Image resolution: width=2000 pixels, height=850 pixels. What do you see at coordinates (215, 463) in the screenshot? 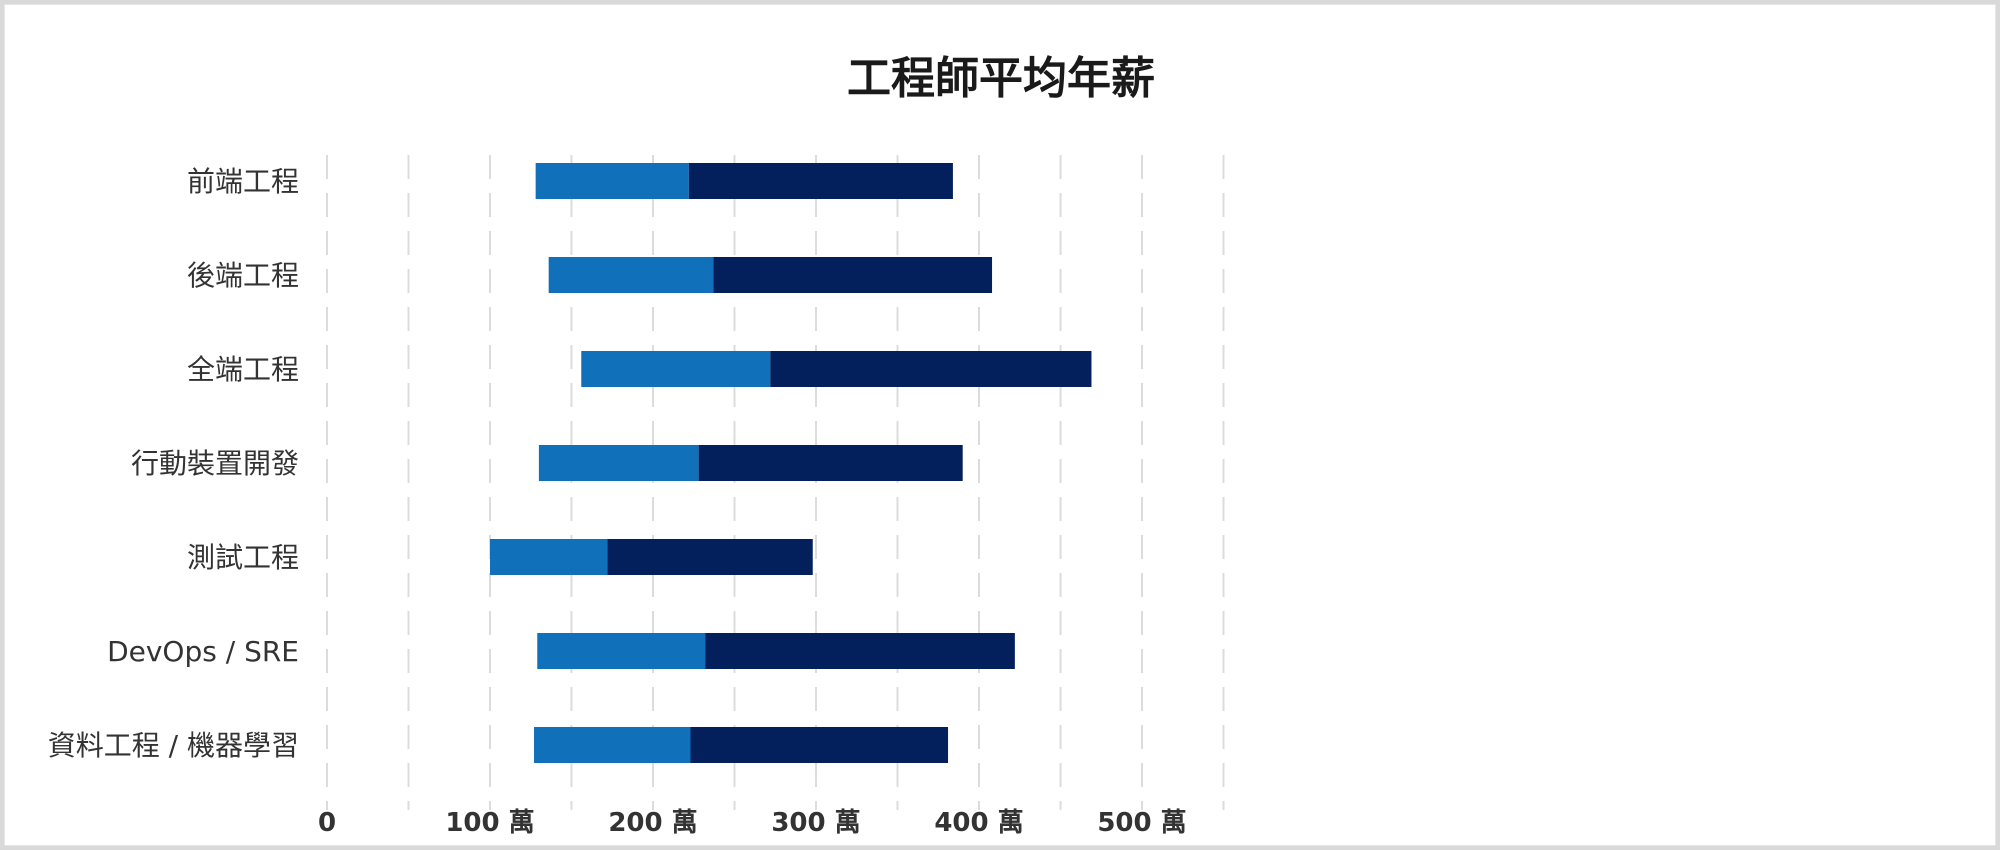
I see `category-label: 行動裝置開發` at bounding box center [215, 463].